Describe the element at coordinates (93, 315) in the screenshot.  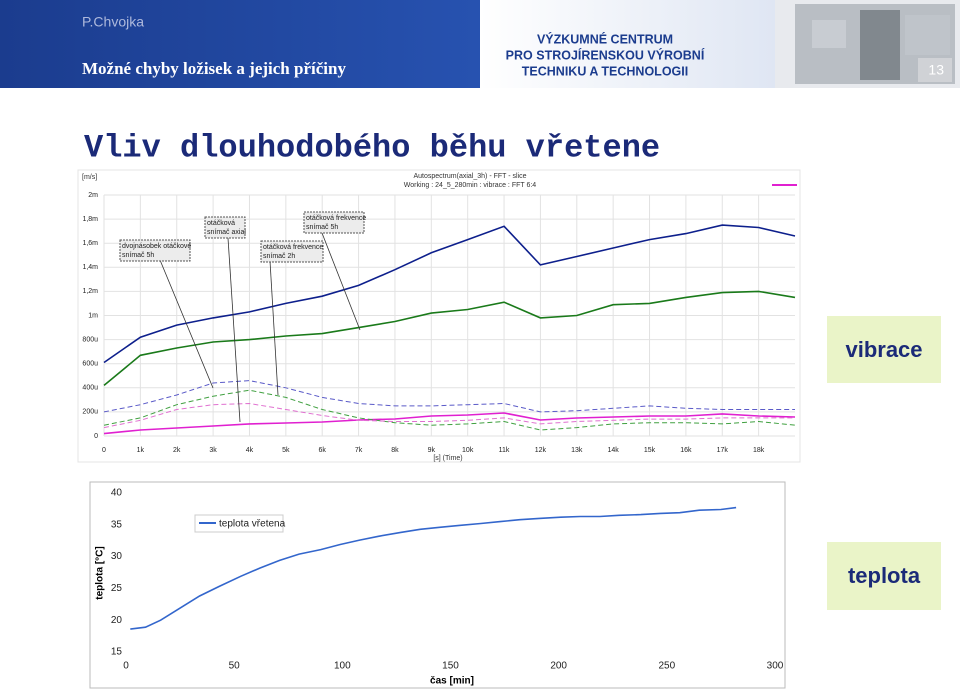
I see `y-tick-label: 1m` at that location.